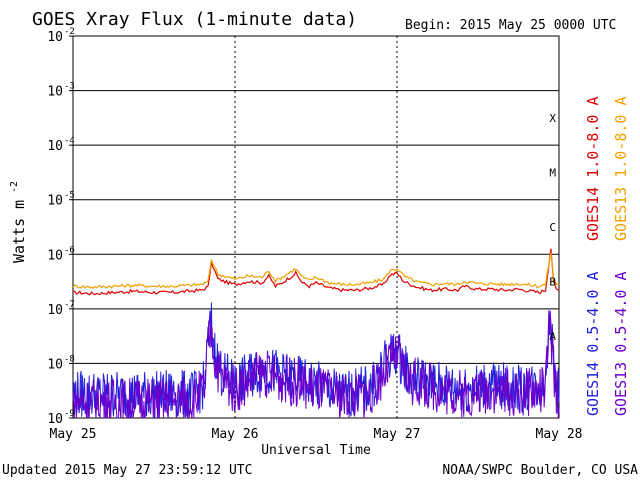 This screenshot has height=480, width=640. Describe the element at coordinates (69, 87) in the screenshot. I see `y-tick-exponent: -3` at that location.